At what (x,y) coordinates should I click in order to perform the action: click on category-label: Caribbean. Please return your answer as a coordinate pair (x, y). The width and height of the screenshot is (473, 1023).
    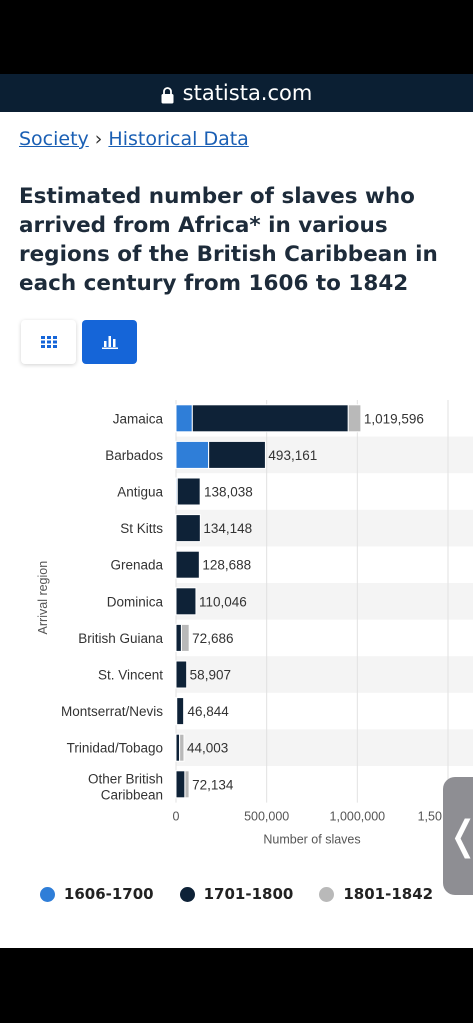
    Looking at the image, I should click on (132, 794).